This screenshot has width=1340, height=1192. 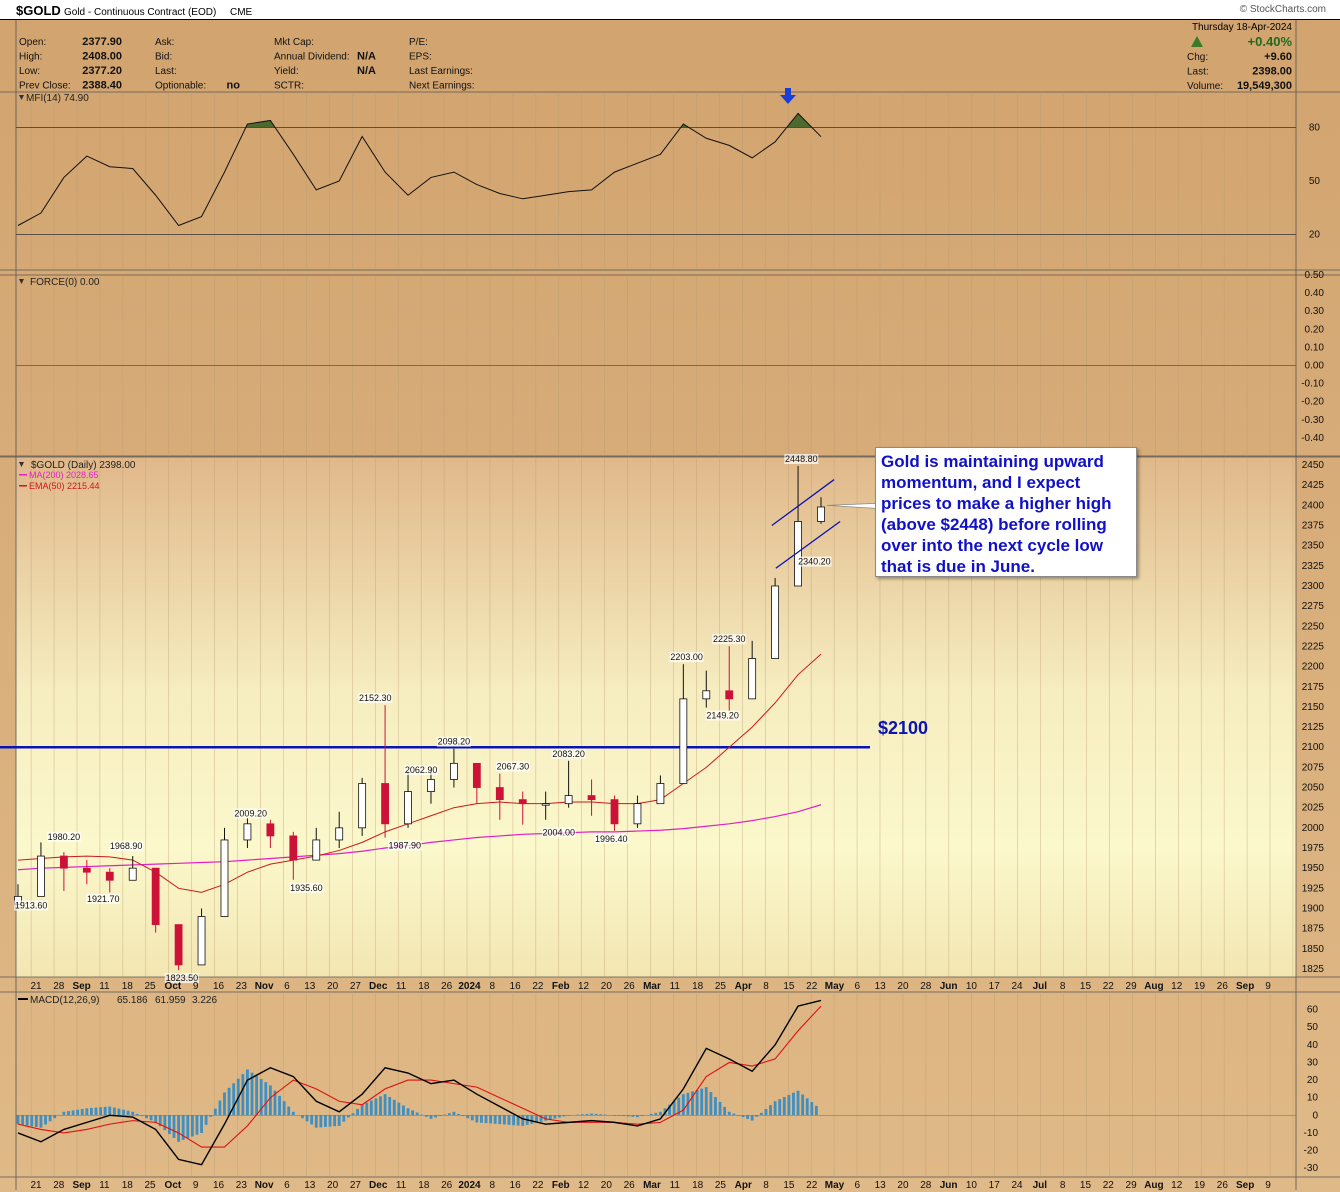 I want to click on arrow-down-icon, so click(x=788, y=96).